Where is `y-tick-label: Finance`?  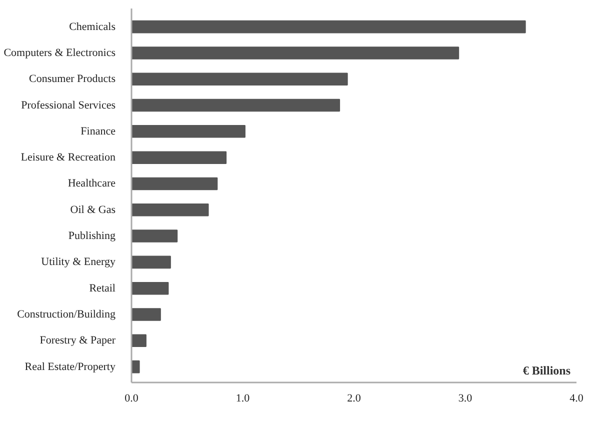 y-tick-label: Finance is located at coordinates (98, 131).